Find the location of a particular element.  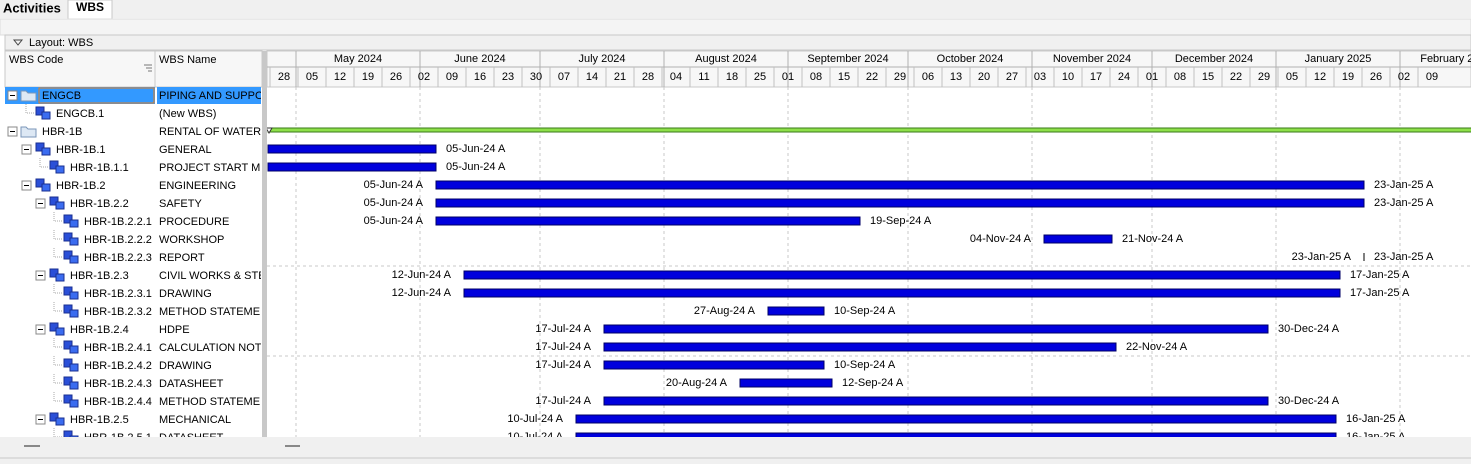

week-label: 24 is located at coordinates (1124, 77).